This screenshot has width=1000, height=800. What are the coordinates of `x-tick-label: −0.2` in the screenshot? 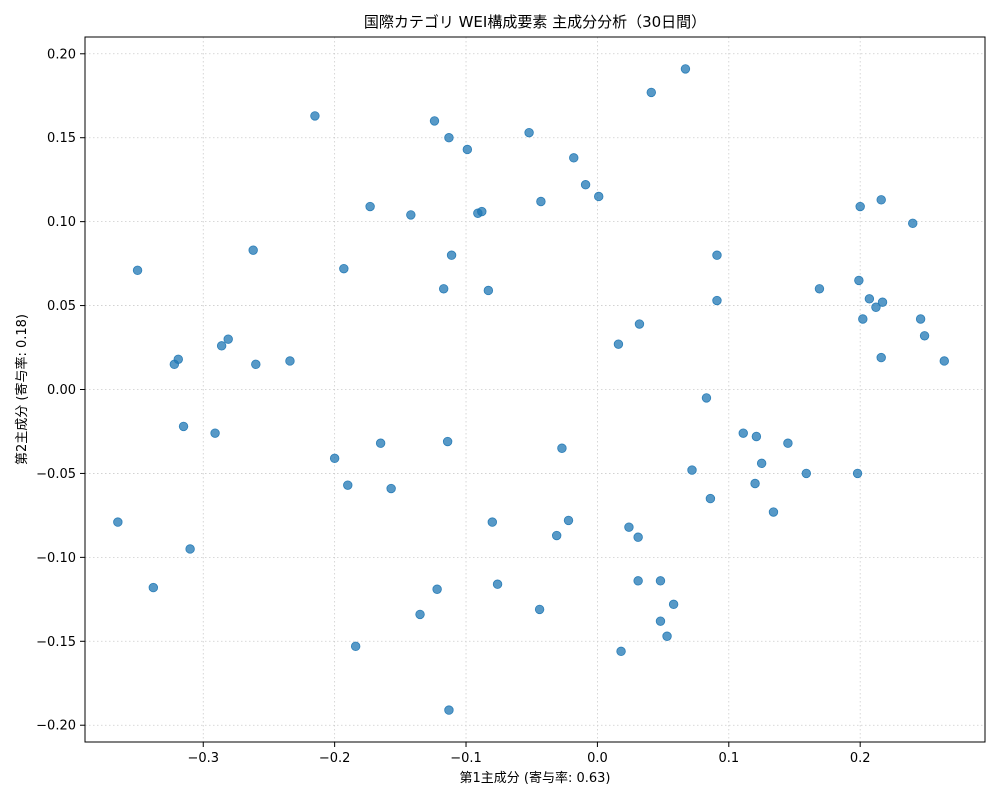 It's located at (335, 758).